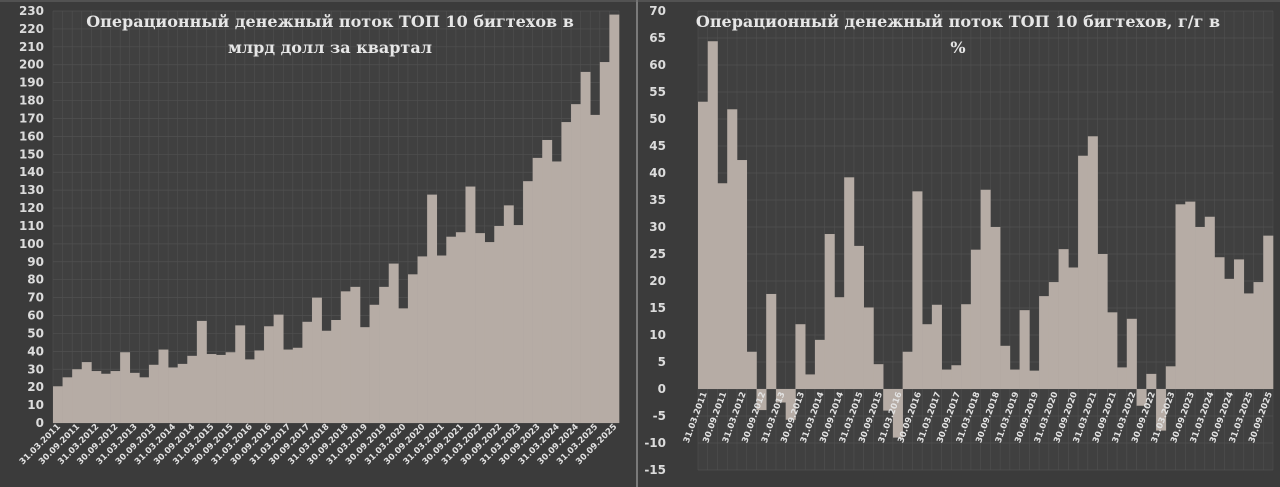 The image size is (1280, 487). I want to click on y-tick-label: 160, so click(31, 136).